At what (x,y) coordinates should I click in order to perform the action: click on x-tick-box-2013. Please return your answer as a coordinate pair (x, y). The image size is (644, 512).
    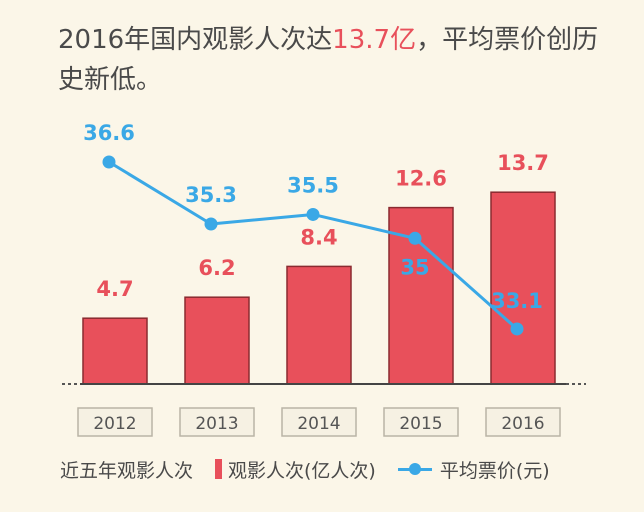
    Looking at the image, I should click on (217, 422).